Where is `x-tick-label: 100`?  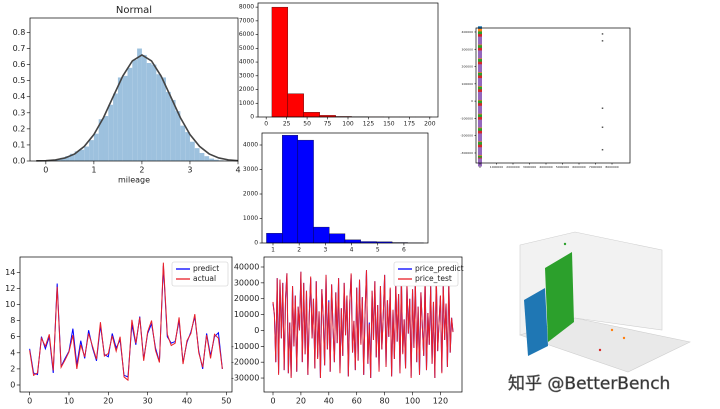
x-tick-label: 100 is located at coordinates (412, 401).